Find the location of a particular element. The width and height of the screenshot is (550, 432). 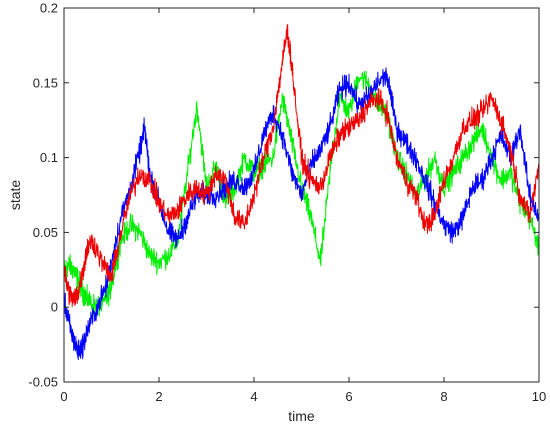

x-tick-label: 8 is located at coordinates (443, 396).